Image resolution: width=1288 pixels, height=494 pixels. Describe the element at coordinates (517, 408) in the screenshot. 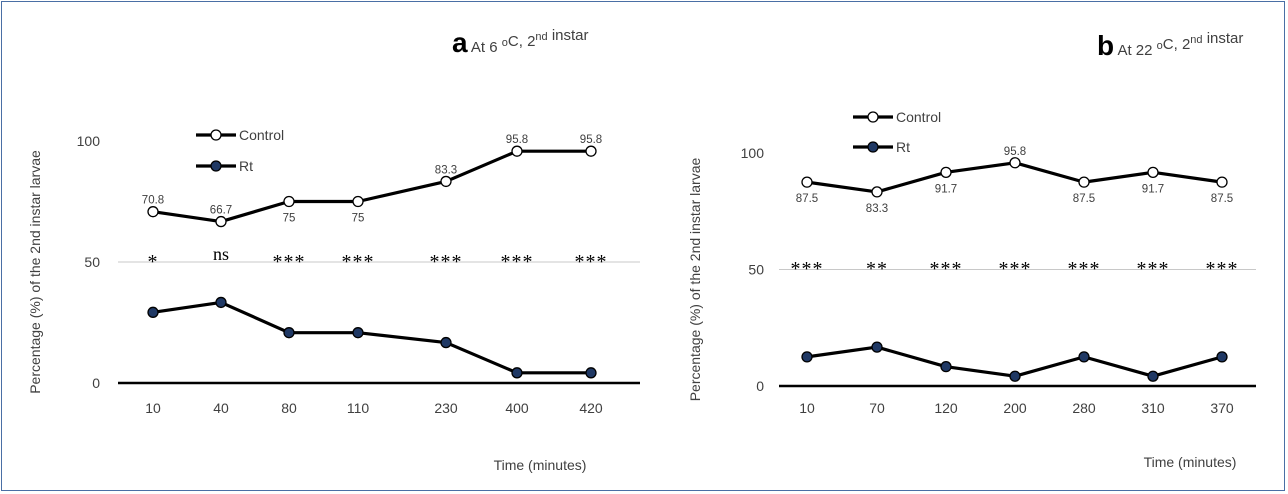

I see `x-tick-label: 400` at that location.